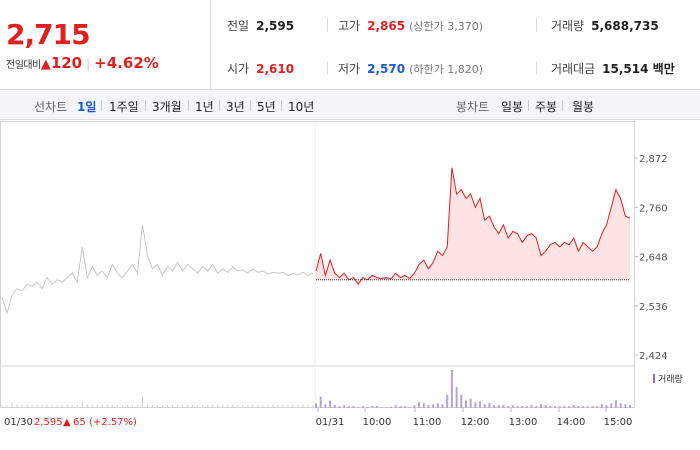 Image resolution: width=700 pixels, height=450 pixels. Describe the element at coordinates (167, 107) in the screenshot. I see `period-3m: 3개월` at that location.